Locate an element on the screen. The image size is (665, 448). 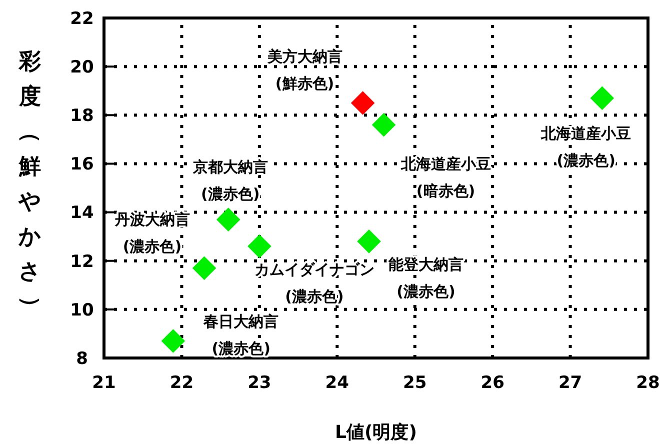
x-tick-label: 27 is located at coordinates (570, 383).